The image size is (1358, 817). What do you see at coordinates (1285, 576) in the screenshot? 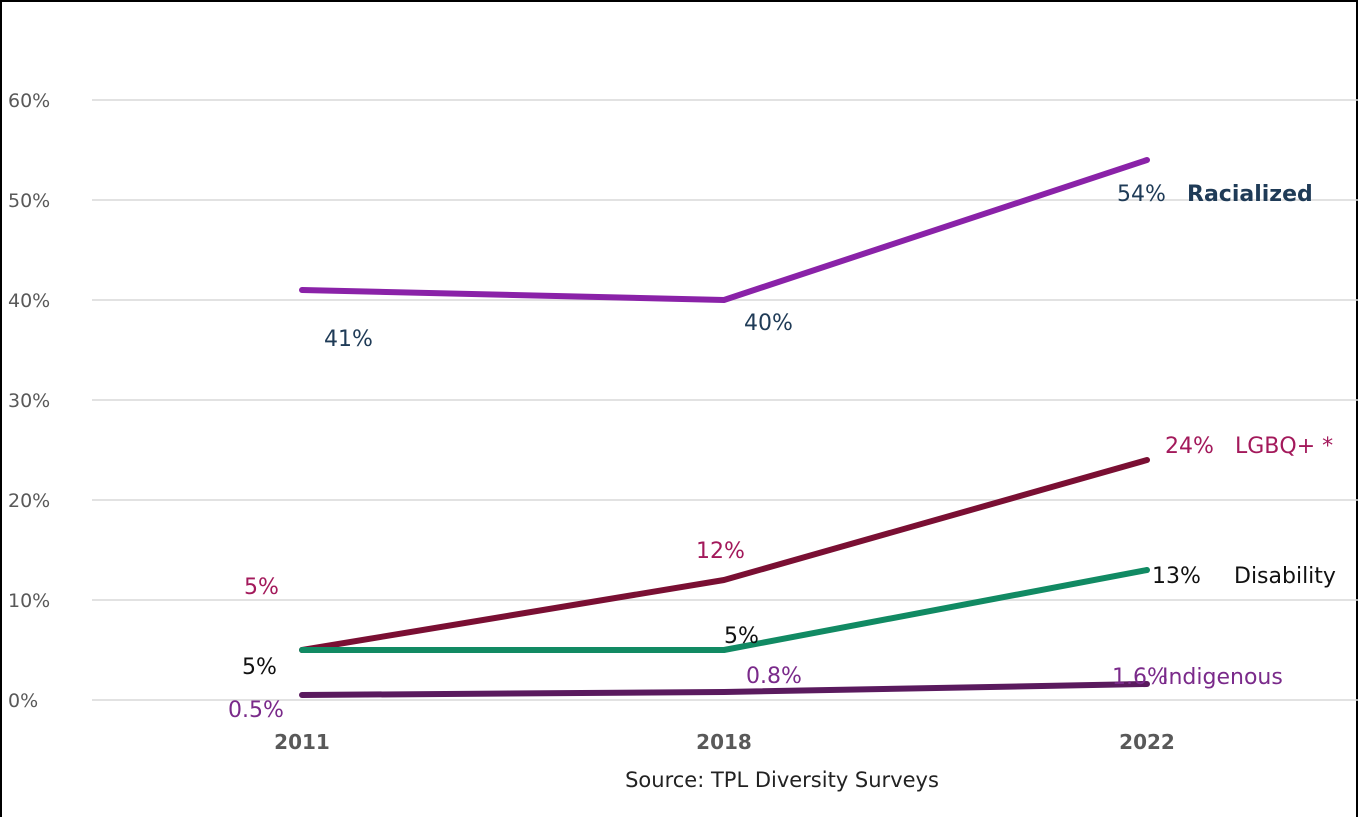
I see `series-name-label: Disability` at bounding box center [1285, 576].